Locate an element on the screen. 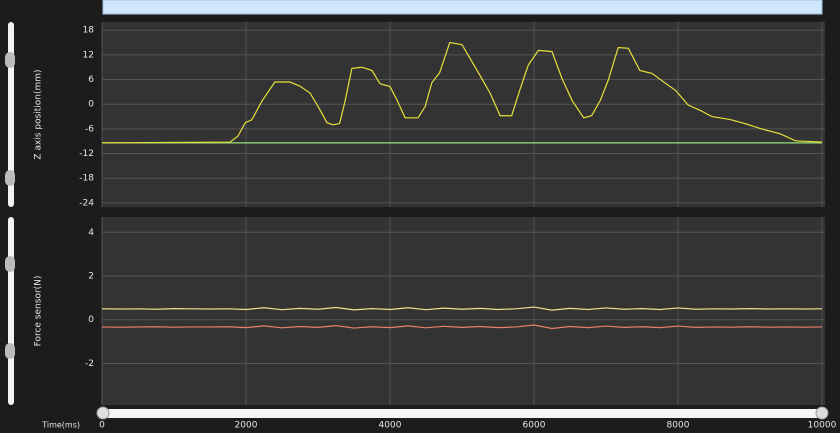 The height and width of the screenshot is (433, 840). y-tick-label: 12 is located at coordinates (88, 55).